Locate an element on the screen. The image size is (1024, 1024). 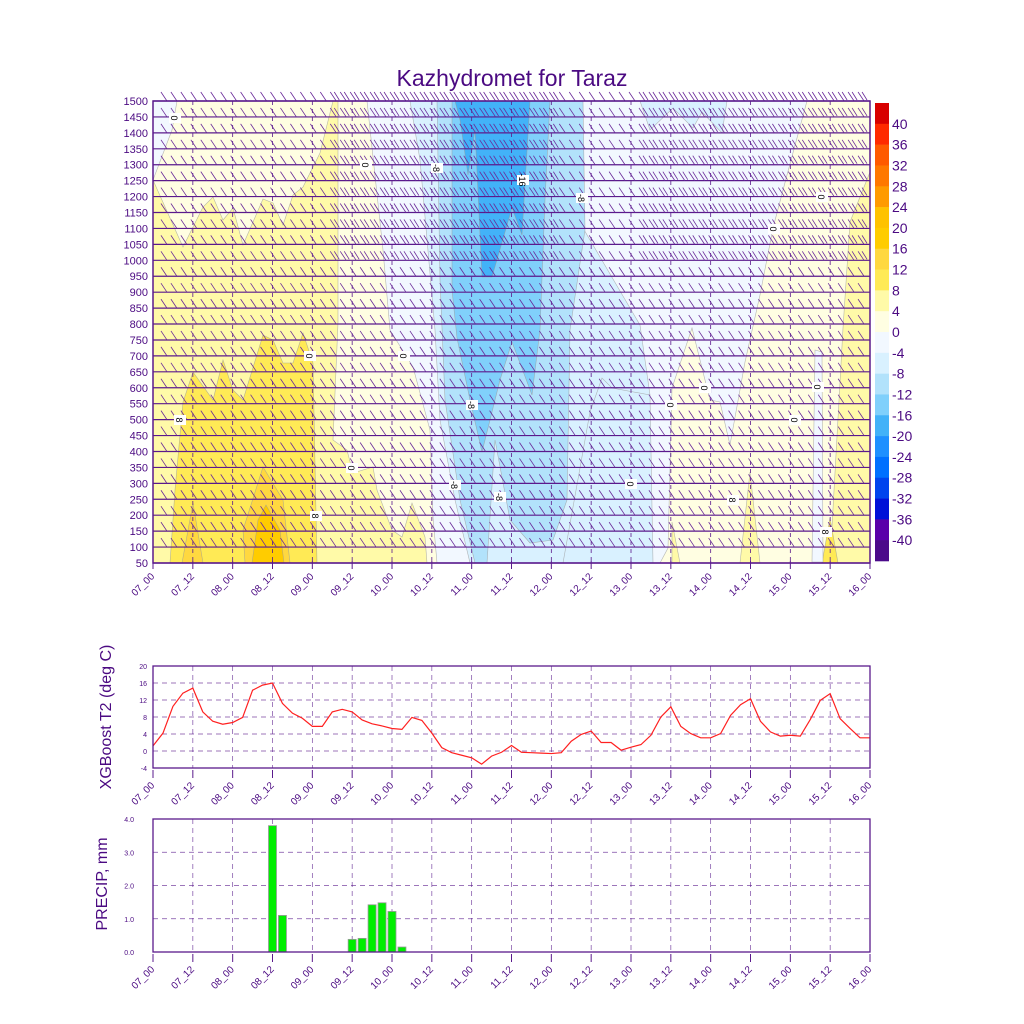
y-tick-label: 450 is located at coordinates (139, 437).